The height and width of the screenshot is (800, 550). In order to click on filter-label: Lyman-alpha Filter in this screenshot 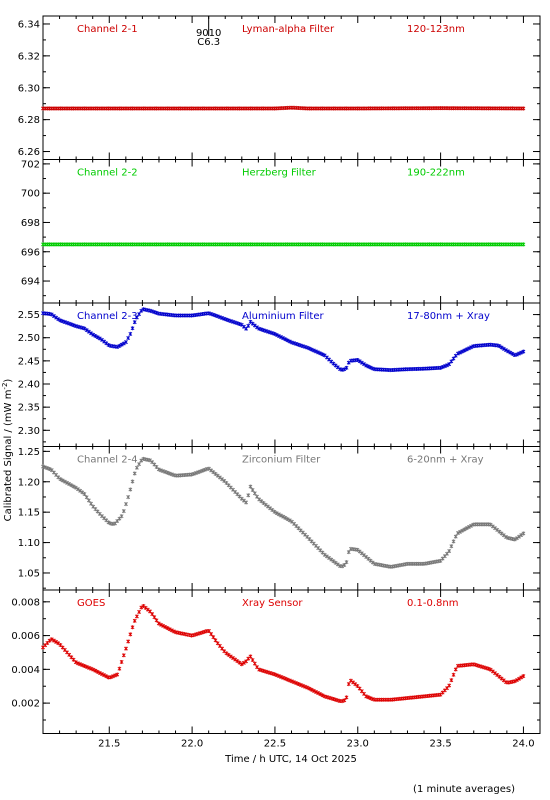, I will do `click(288, 29)`.